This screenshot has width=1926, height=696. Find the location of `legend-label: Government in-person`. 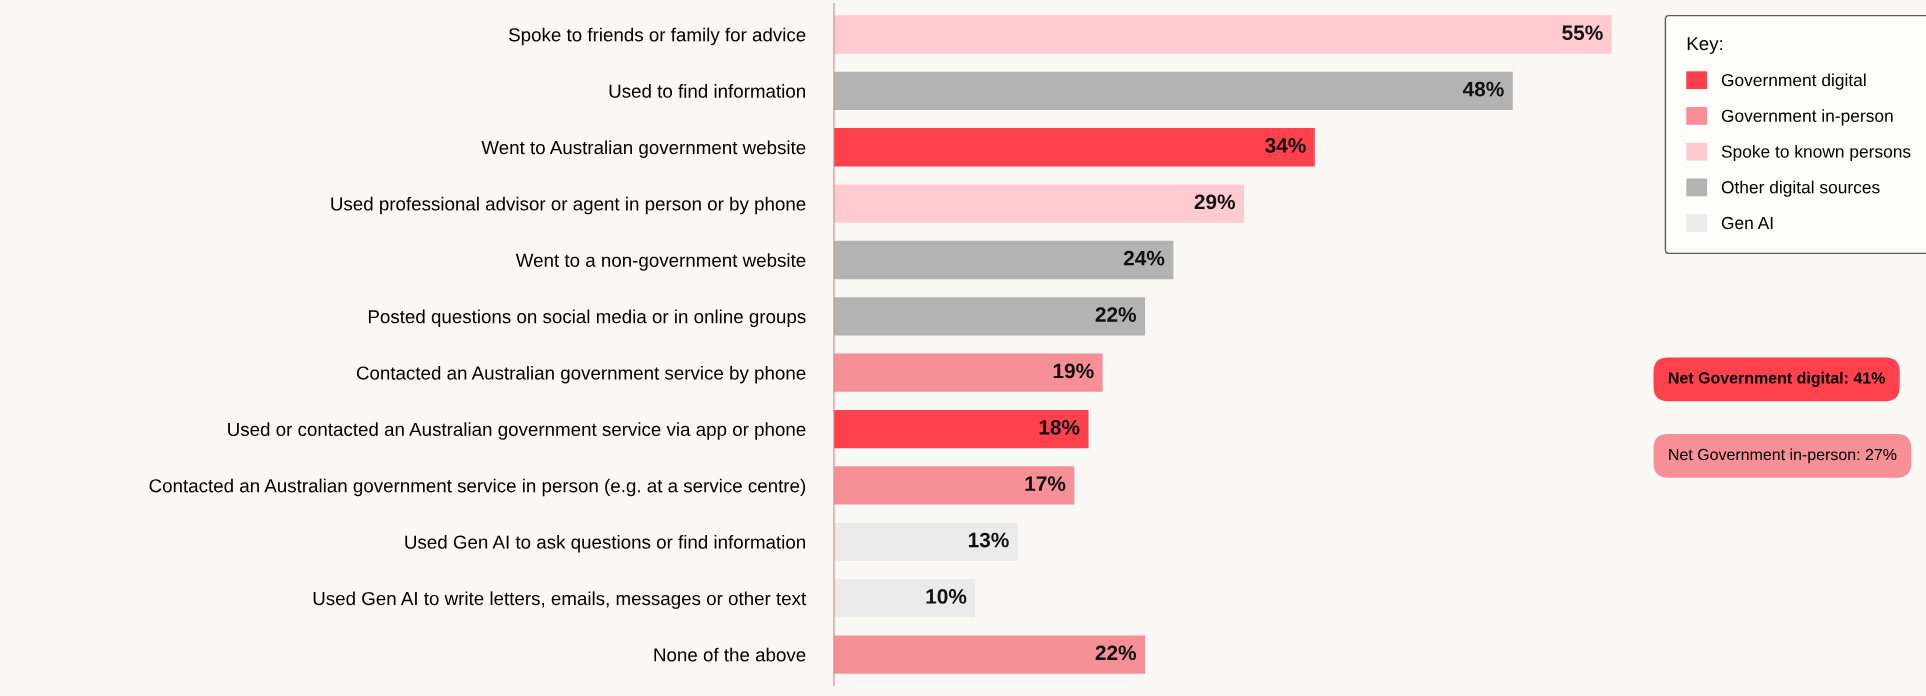

legend-label: Government in-person is located at coordinates (1807, 117).